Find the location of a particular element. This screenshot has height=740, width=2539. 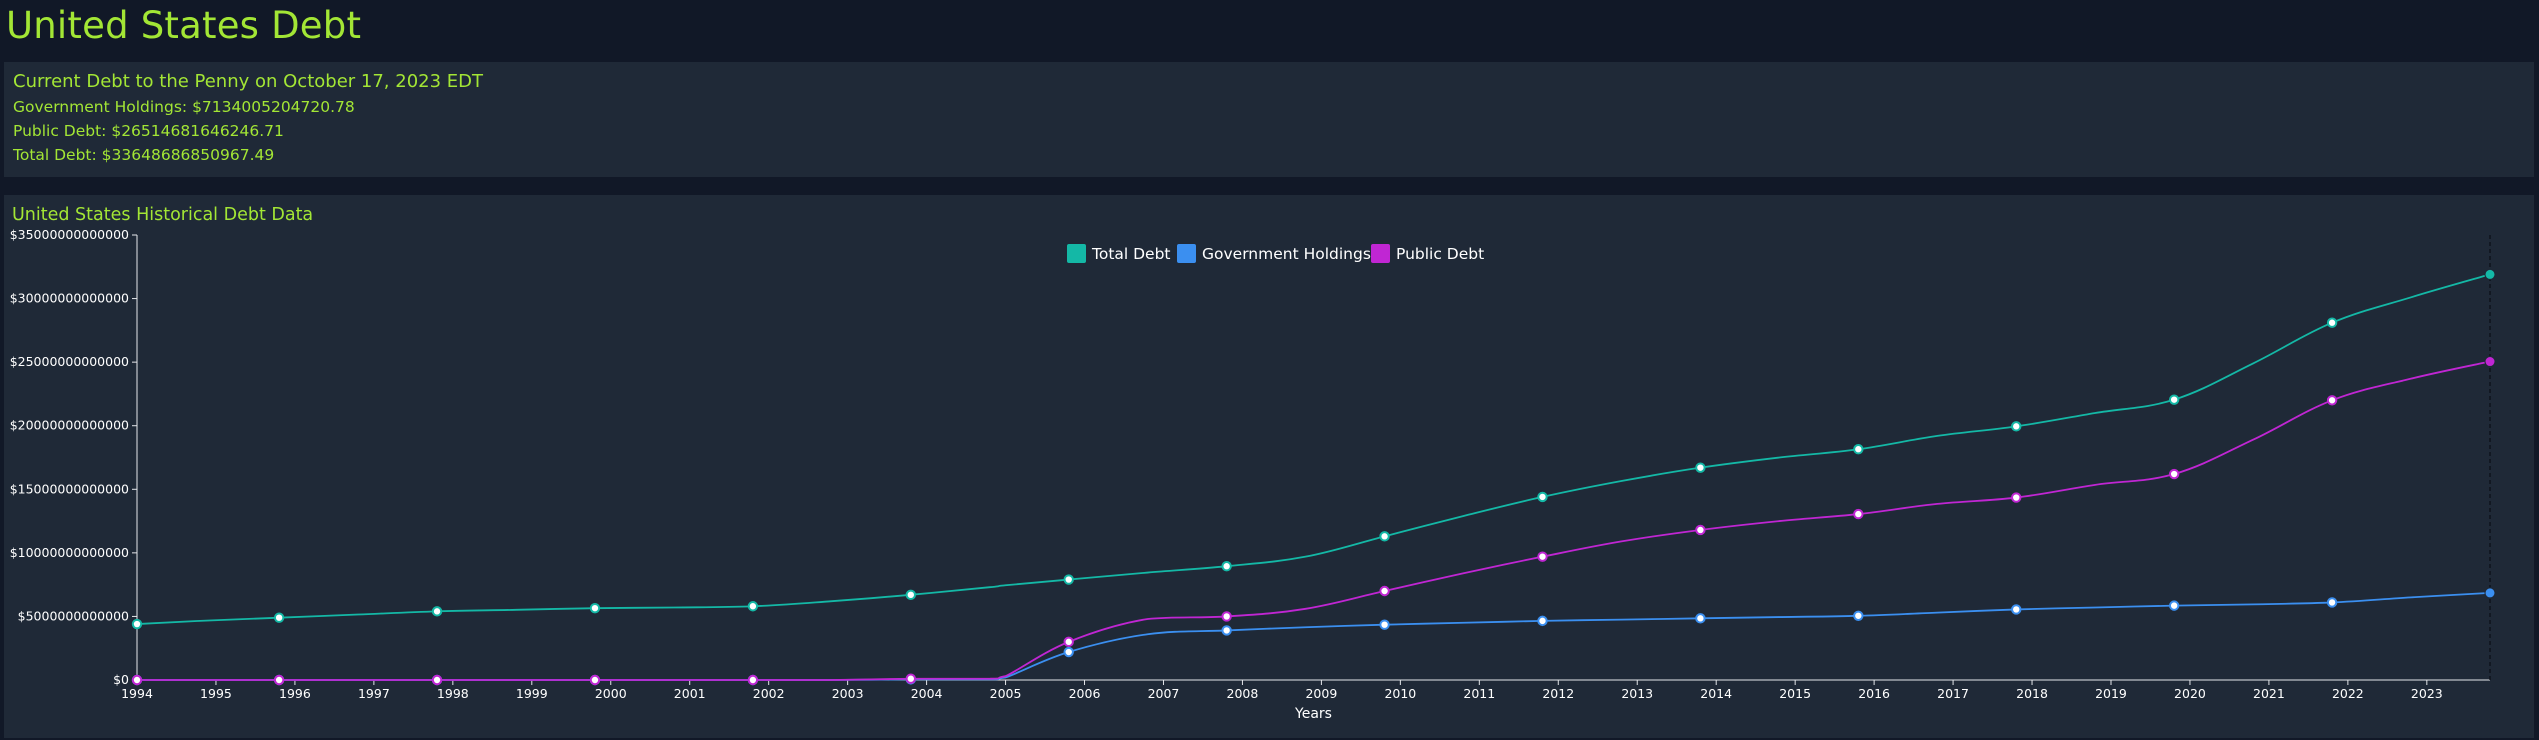

x-tick-label: 2013 is located at coordinates (1637, 693).